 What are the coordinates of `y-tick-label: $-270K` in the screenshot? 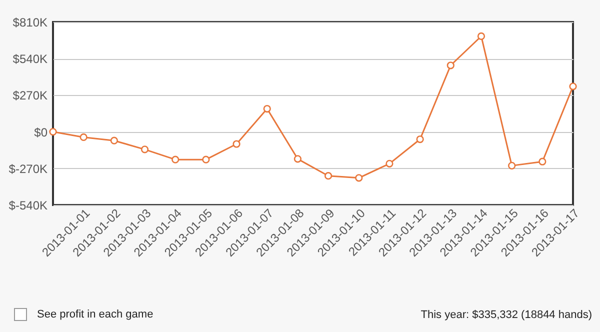 It's located at (28, 169).